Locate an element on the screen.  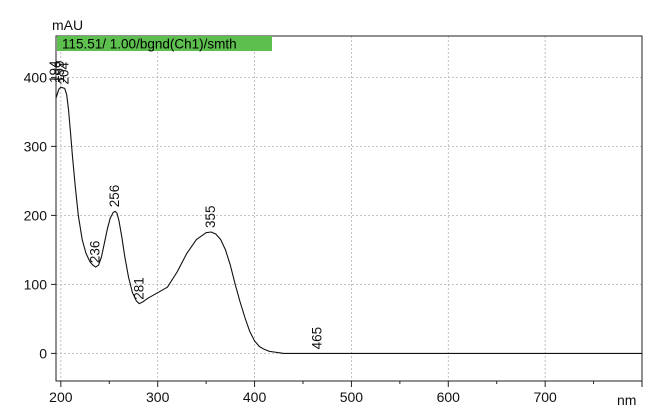
x-tick-label: 500 is located at coordinates (352, 397).